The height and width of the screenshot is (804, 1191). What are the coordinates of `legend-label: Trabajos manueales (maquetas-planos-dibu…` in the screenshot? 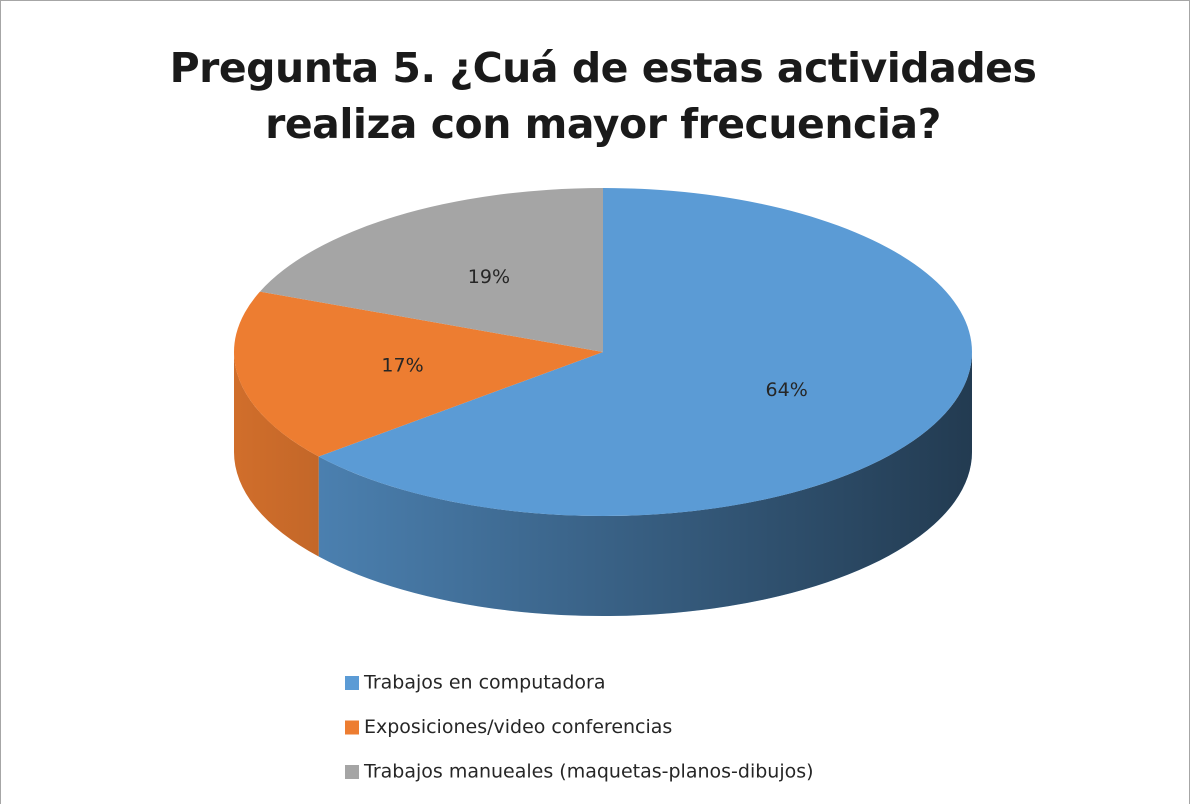 It's located at (588, 772).